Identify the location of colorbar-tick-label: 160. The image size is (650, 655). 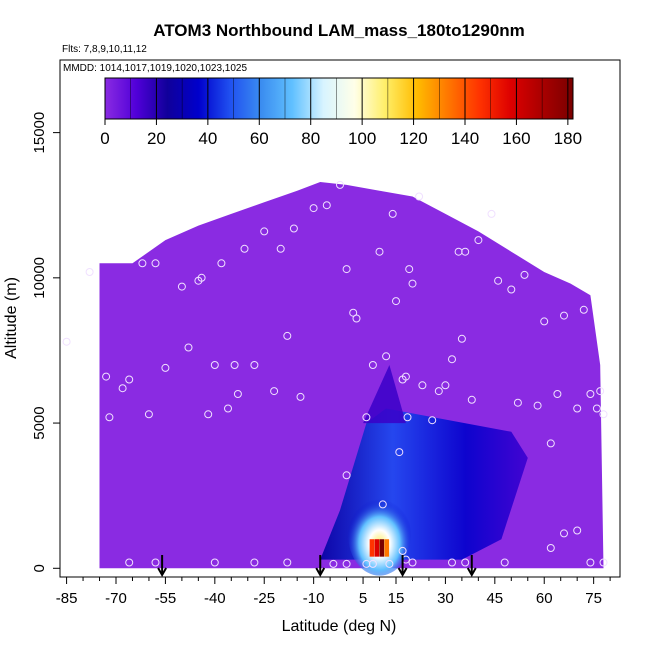
(516, 138).